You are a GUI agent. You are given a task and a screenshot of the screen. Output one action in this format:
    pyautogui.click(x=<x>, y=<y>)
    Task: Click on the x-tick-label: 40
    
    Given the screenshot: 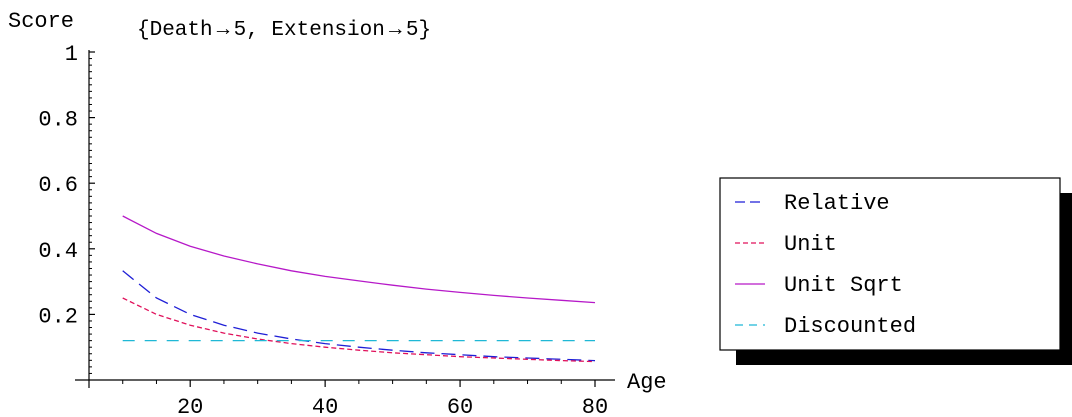 What is the action you would take?
    pyautogui.click(x=325, y=406)
    